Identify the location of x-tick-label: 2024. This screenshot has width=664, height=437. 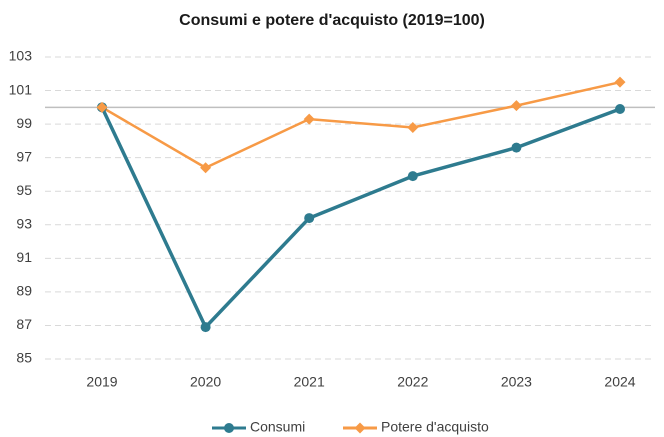
(619, 382).